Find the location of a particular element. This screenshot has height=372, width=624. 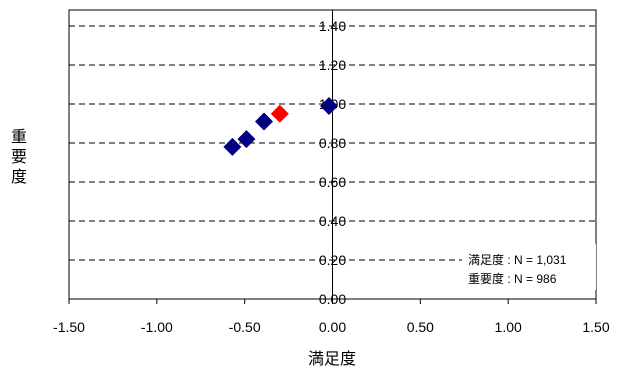

x-axis-title: 満足度 is located at coordinates (332, 359).